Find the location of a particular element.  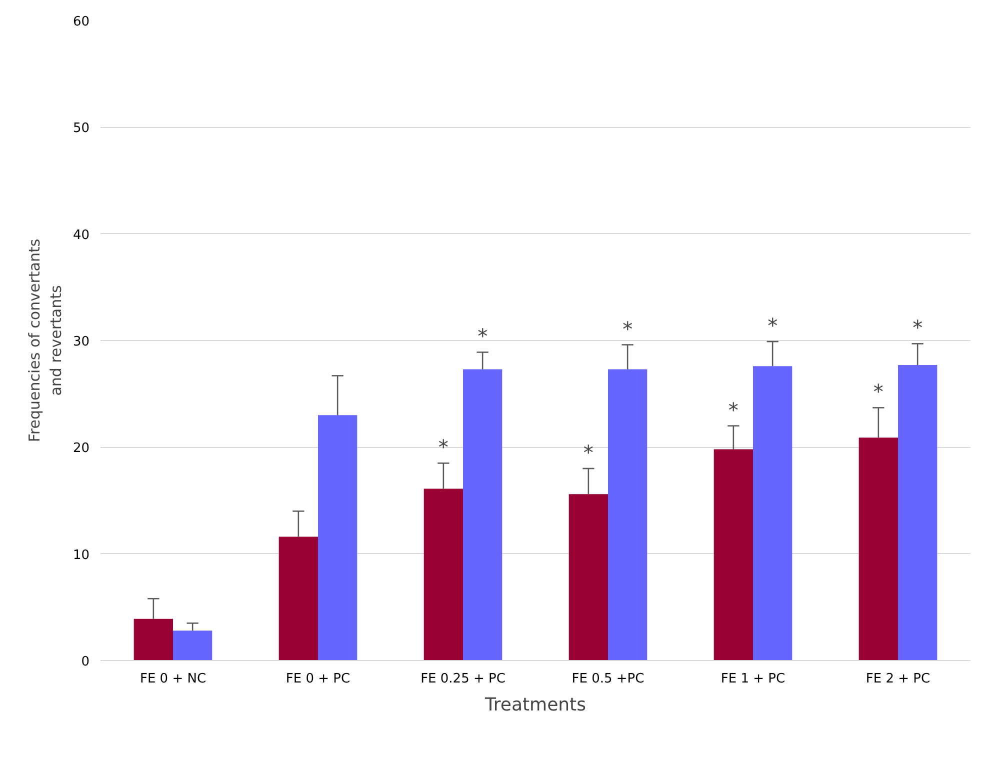

x-axis-title: Treatments is located at coordinates (535, 705).